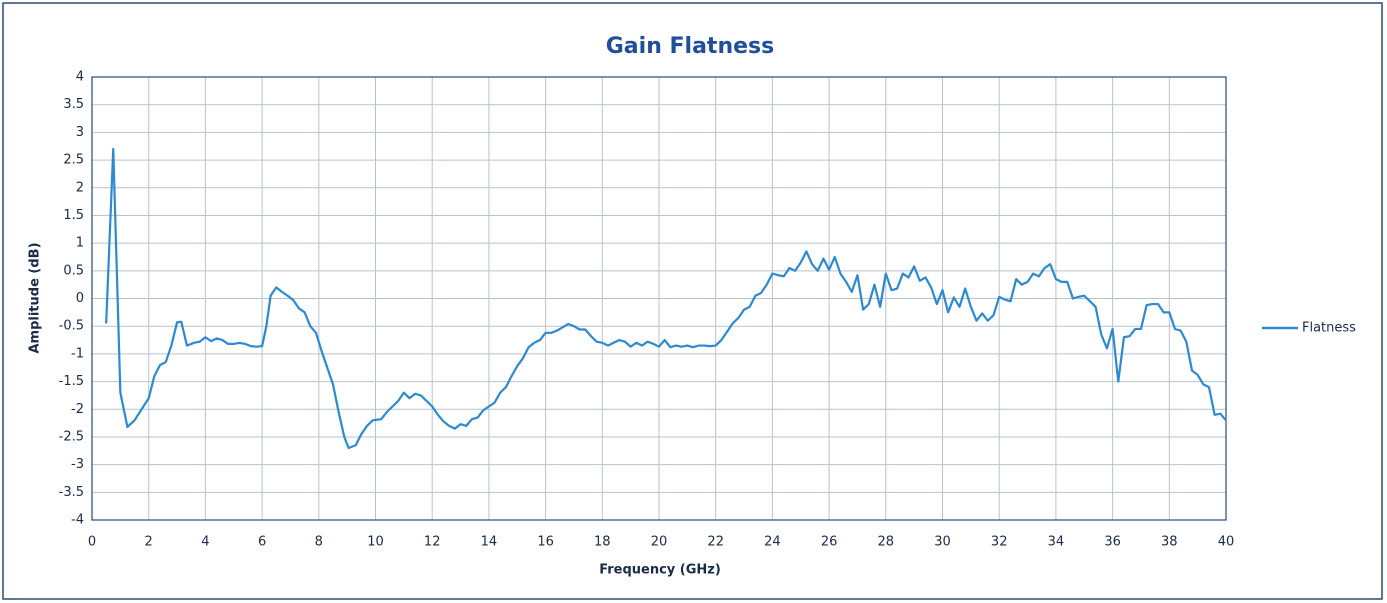 The height and width of the screenshot is (603, 1387). What do you see at coordinates (71, 492) in the screenshot?
I see `y-tick-label: -3.5` at bounding box center [71, 492].